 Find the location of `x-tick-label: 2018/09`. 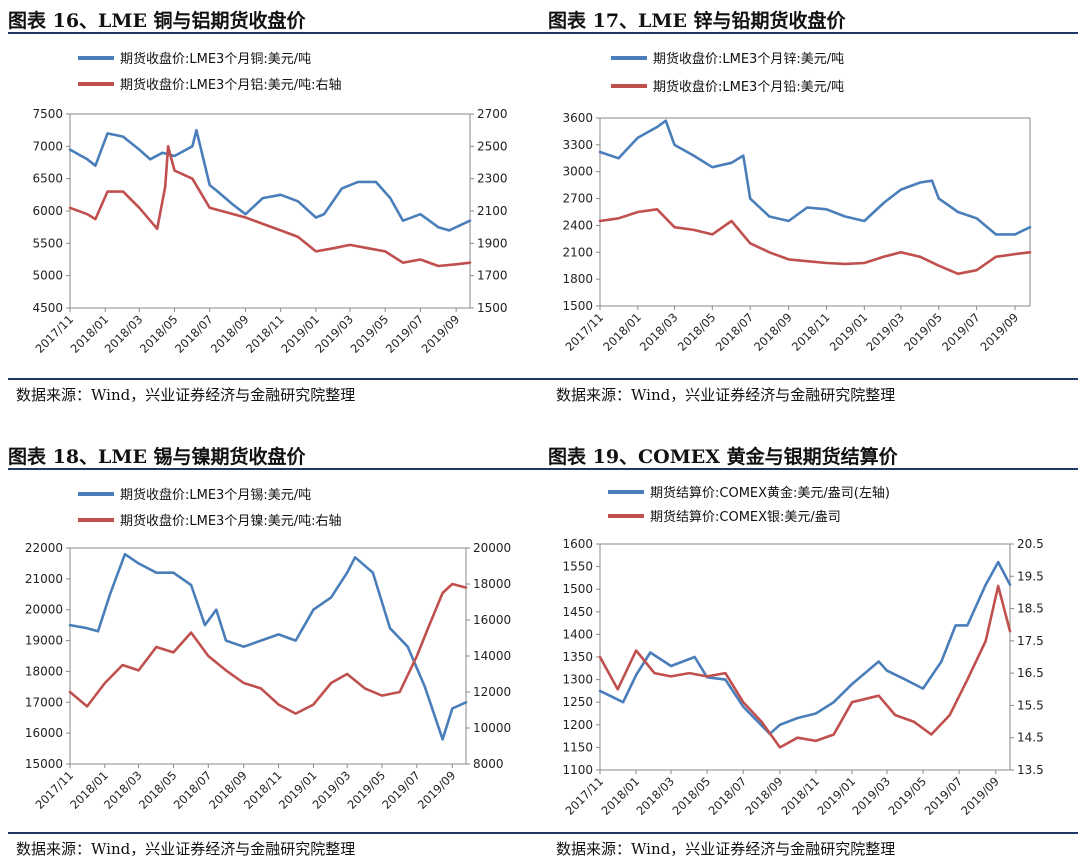

x-tick-label: 2018/09 is located at coordinates (764, 796).